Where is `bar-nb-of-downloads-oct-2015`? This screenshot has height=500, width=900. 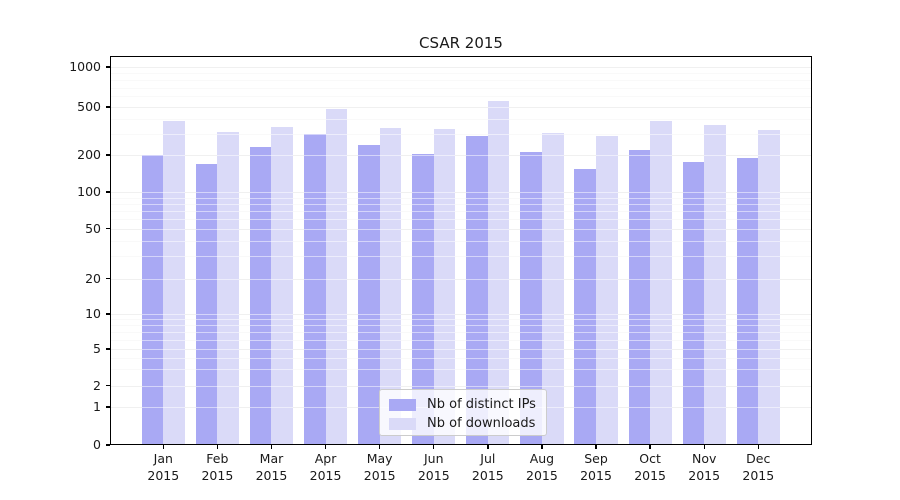 bar-nb-of-downloads-oct-2015 is located at coordinates (661, 282).